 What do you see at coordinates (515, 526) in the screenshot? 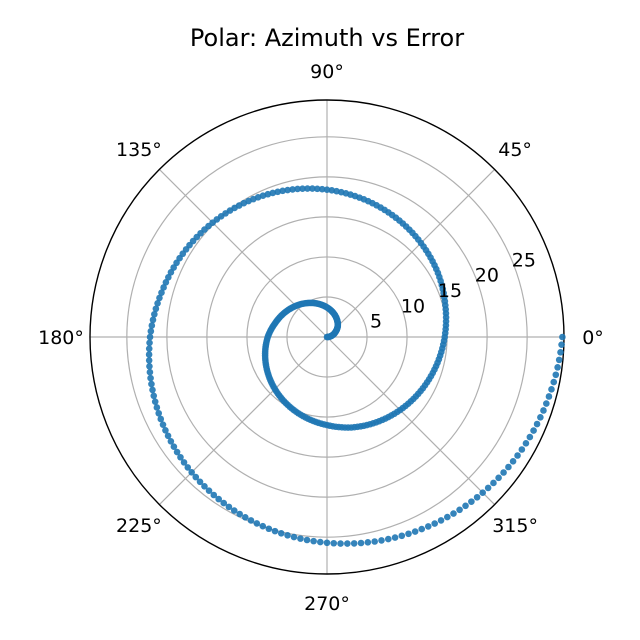
I see `theta-tick-label-315: 315°` at bounding box center [515, 526].